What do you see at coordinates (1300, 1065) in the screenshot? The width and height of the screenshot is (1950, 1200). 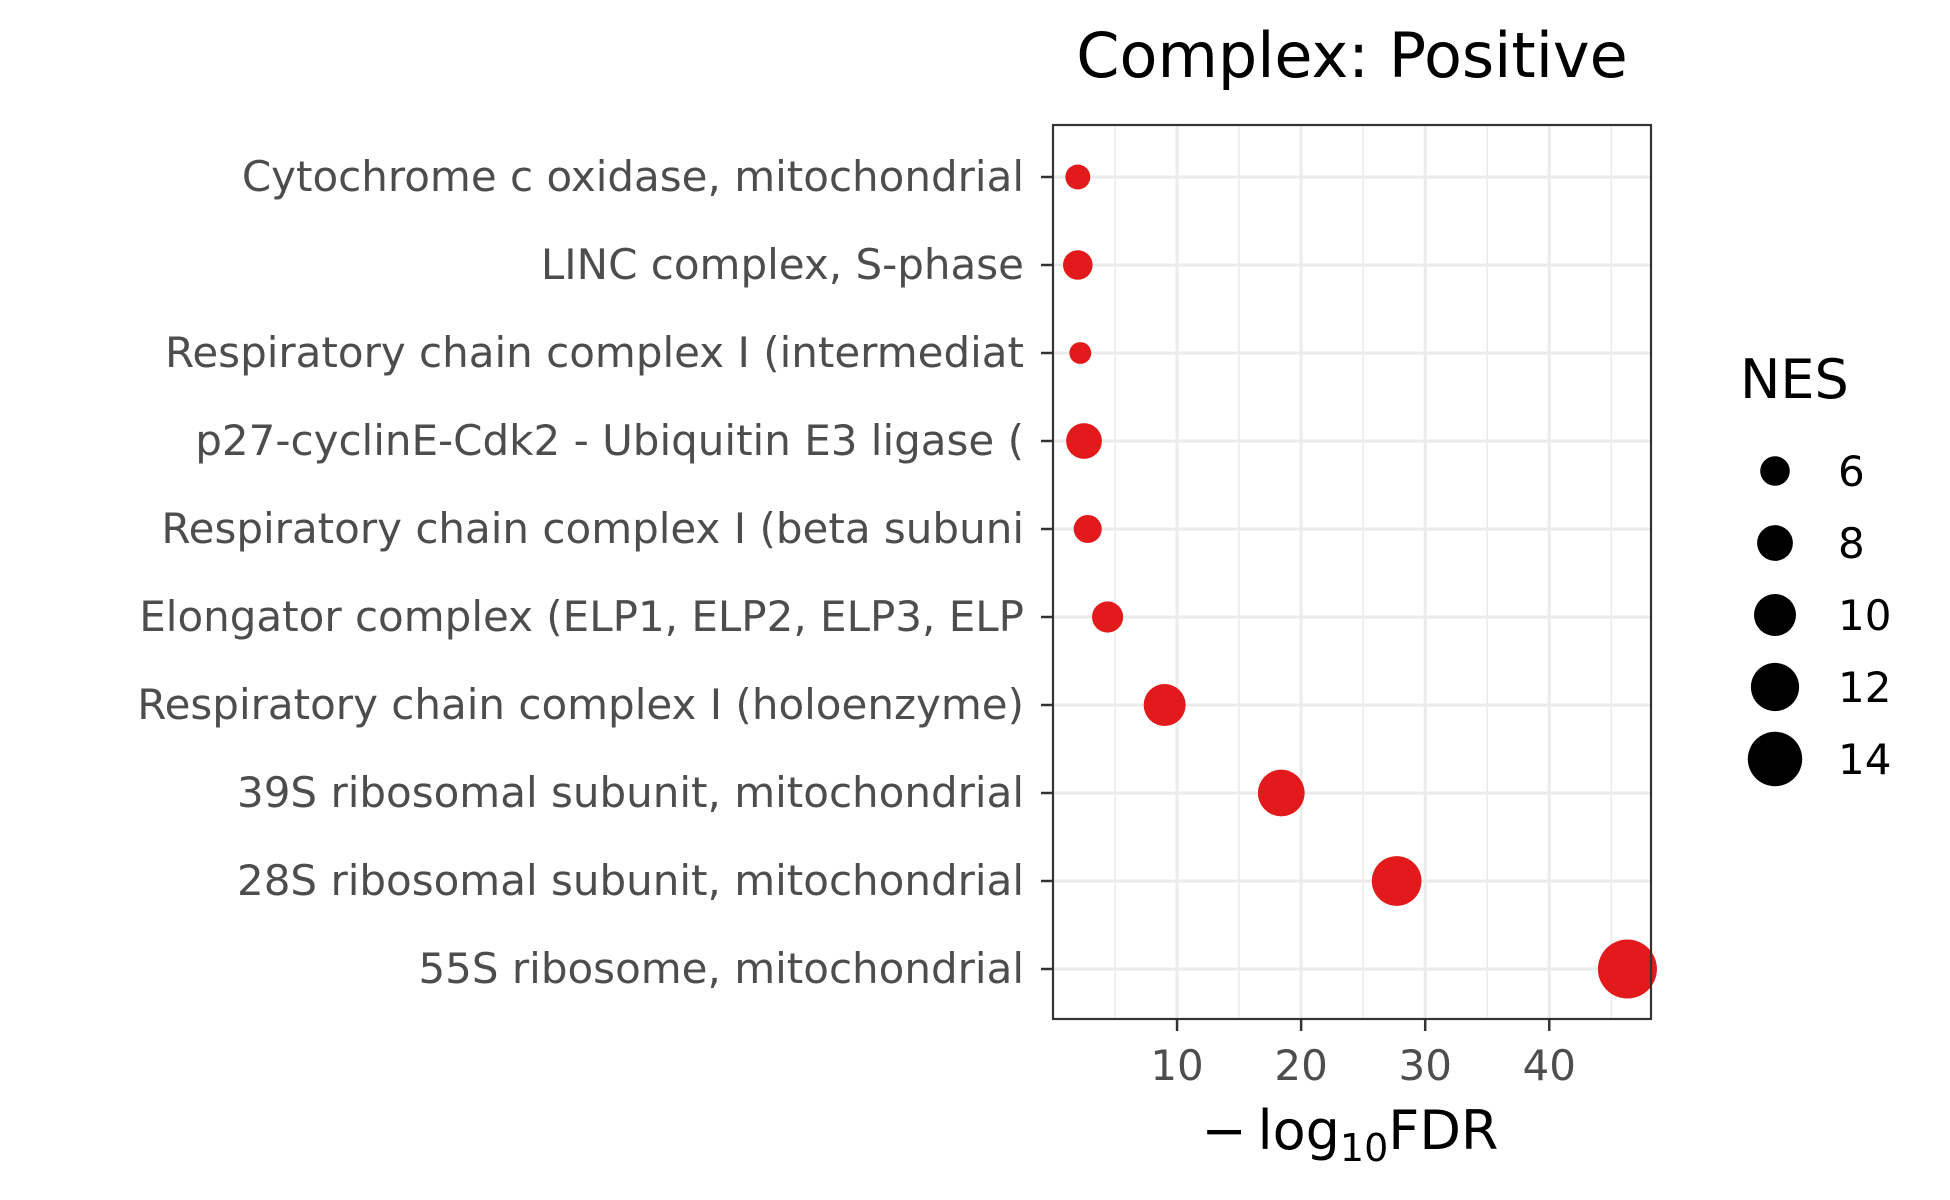 I see `x-tick-label: 20` at bounding box center [1300, 1065].